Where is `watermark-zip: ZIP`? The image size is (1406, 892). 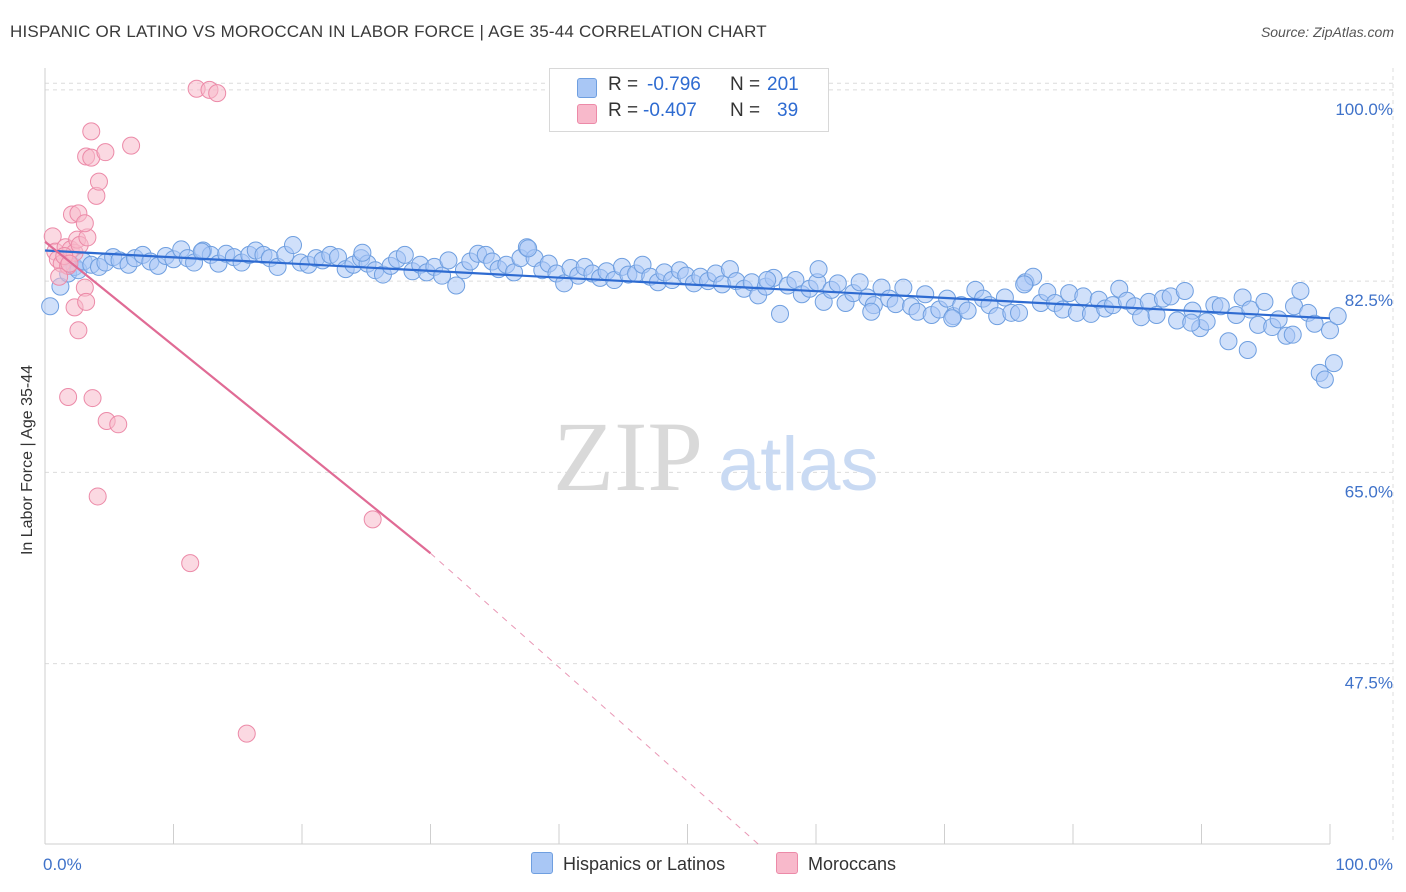
watermark-zip: ZIP is located at coordinates (628, 456).